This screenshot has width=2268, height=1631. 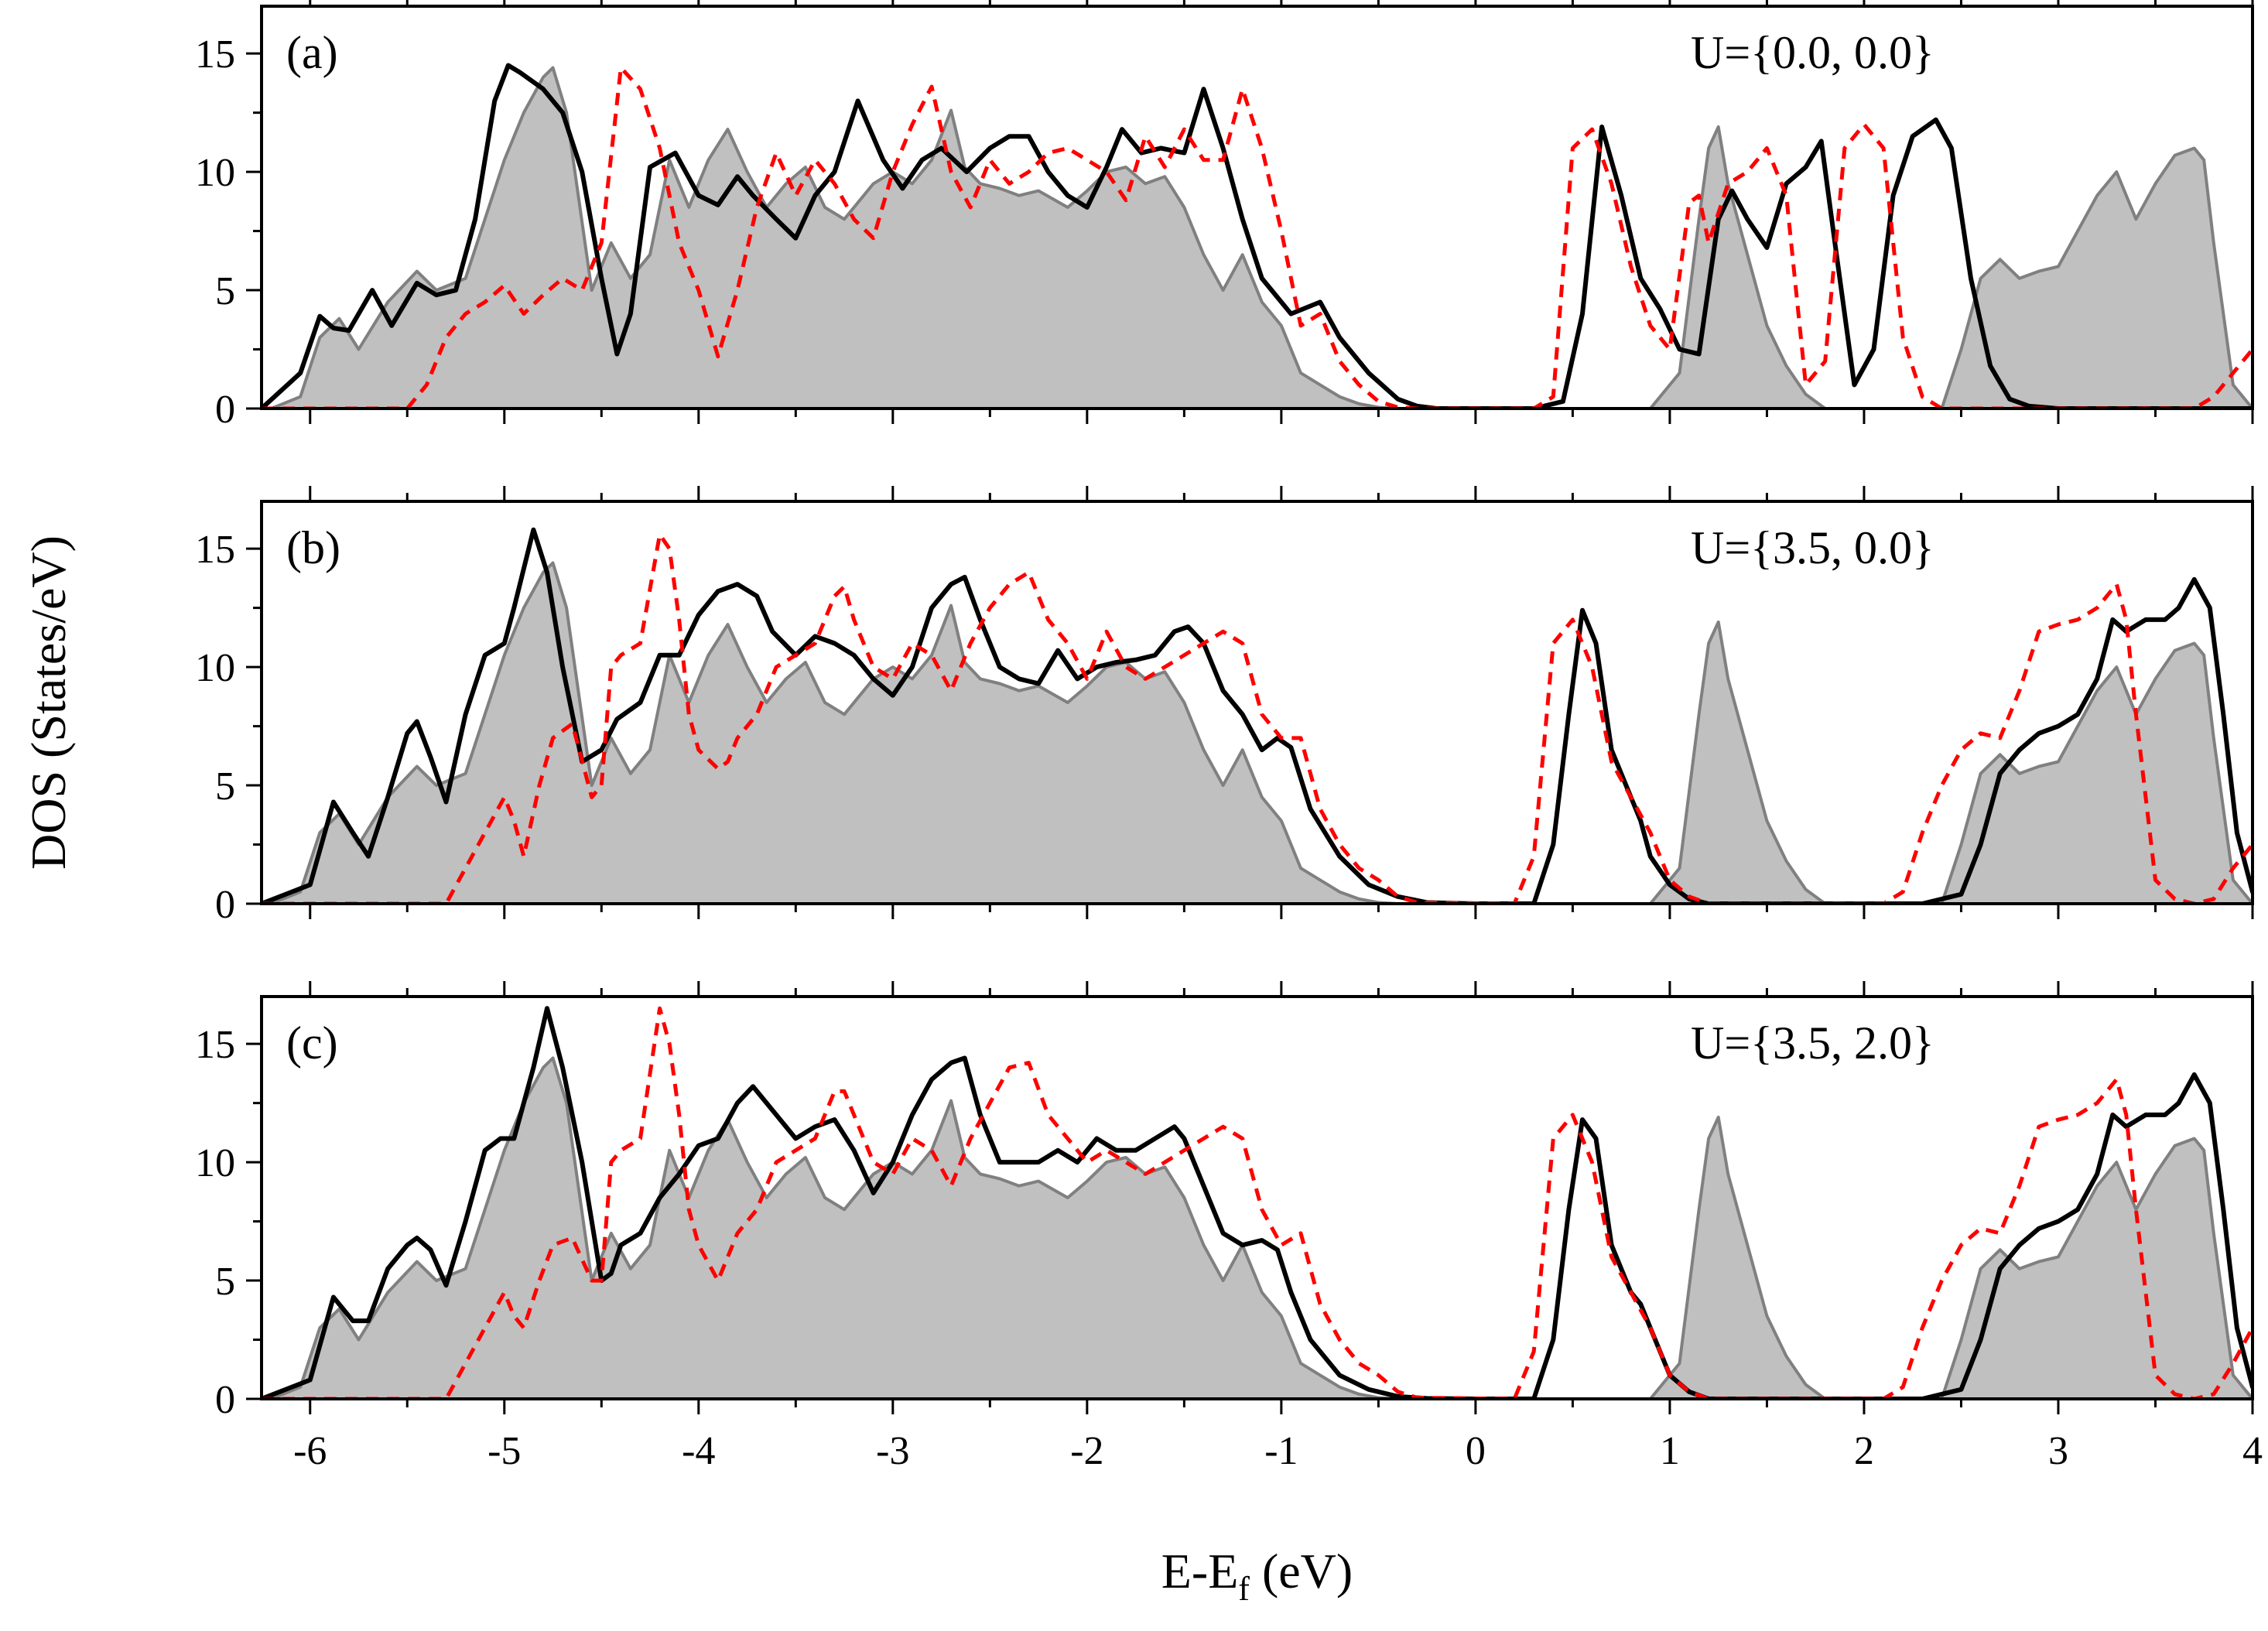 What do you see at coordinates (310, 1451) in the screenshot?
I see `x-tick-label: -6` at bounding box center [310, 1451].